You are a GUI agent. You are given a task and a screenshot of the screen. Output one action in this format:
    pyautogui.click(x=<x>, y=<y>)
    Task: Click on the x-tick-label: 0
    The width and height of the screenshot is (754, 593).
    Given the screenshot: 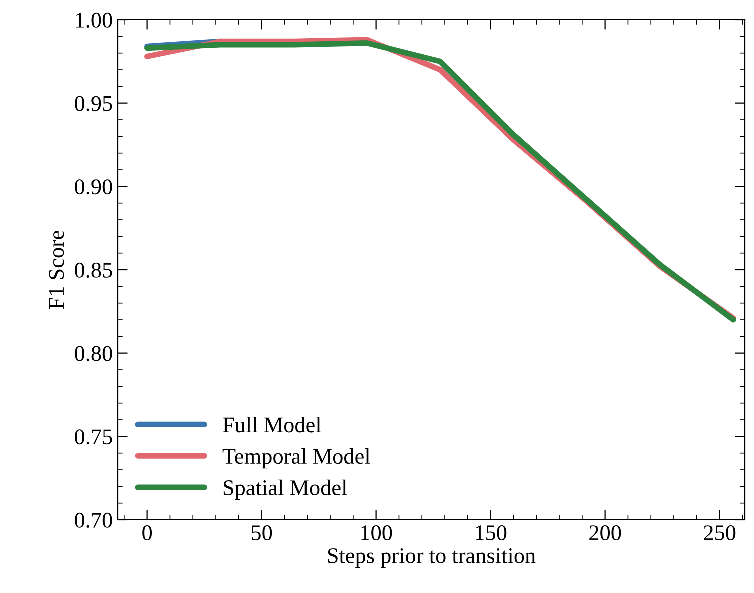 What is the action you would take?
    pyautogui.click(x=147, y=533)
    